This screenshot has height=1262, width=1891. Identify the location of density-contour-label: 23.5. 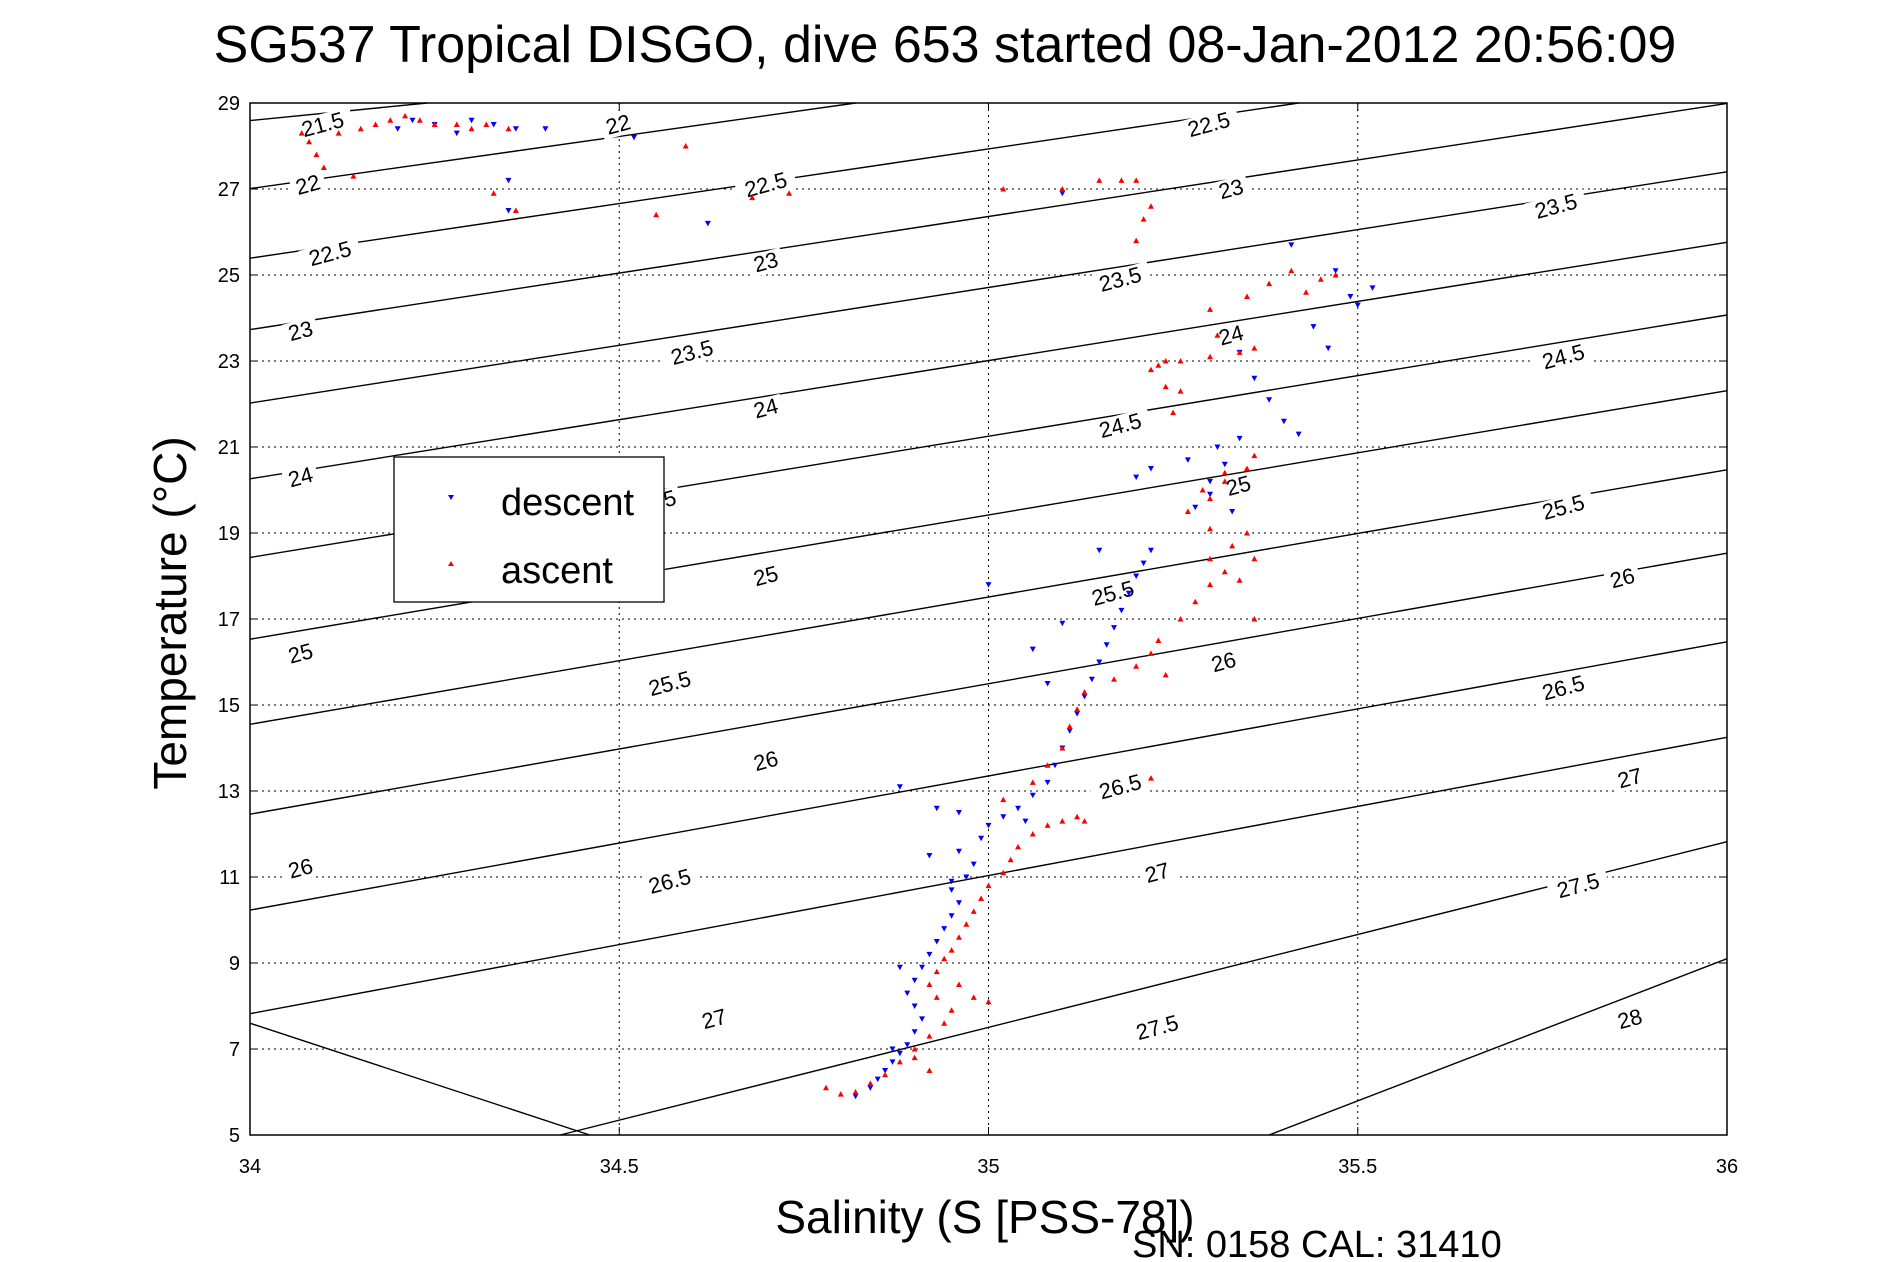
(1120, 280).